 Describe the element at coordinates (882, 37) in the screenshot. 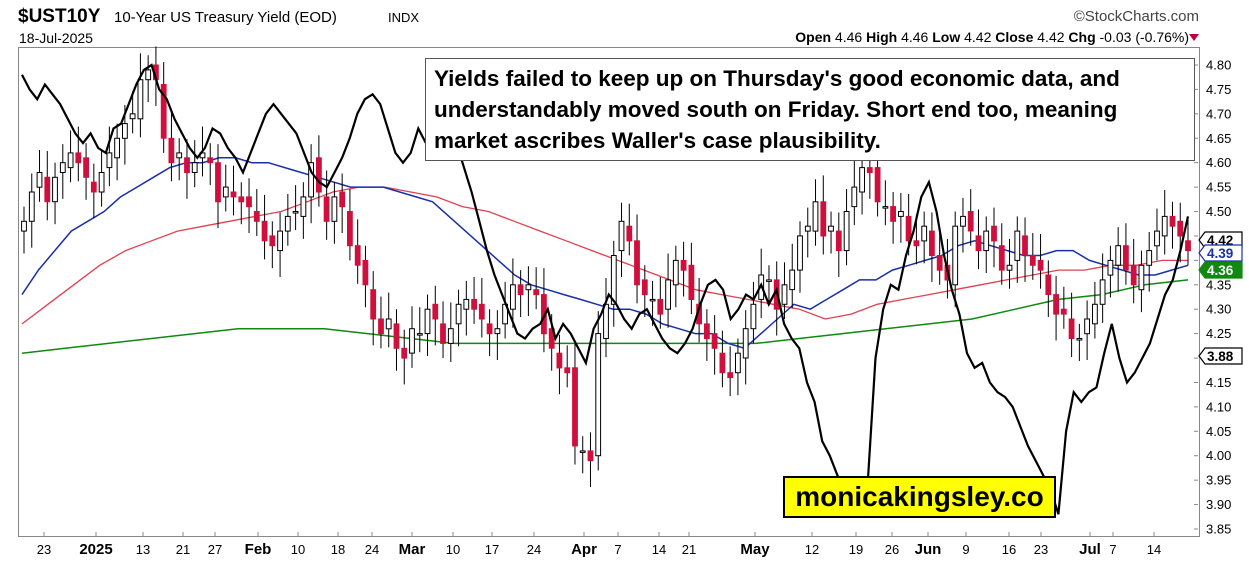

I see `high-label: High` at that location.